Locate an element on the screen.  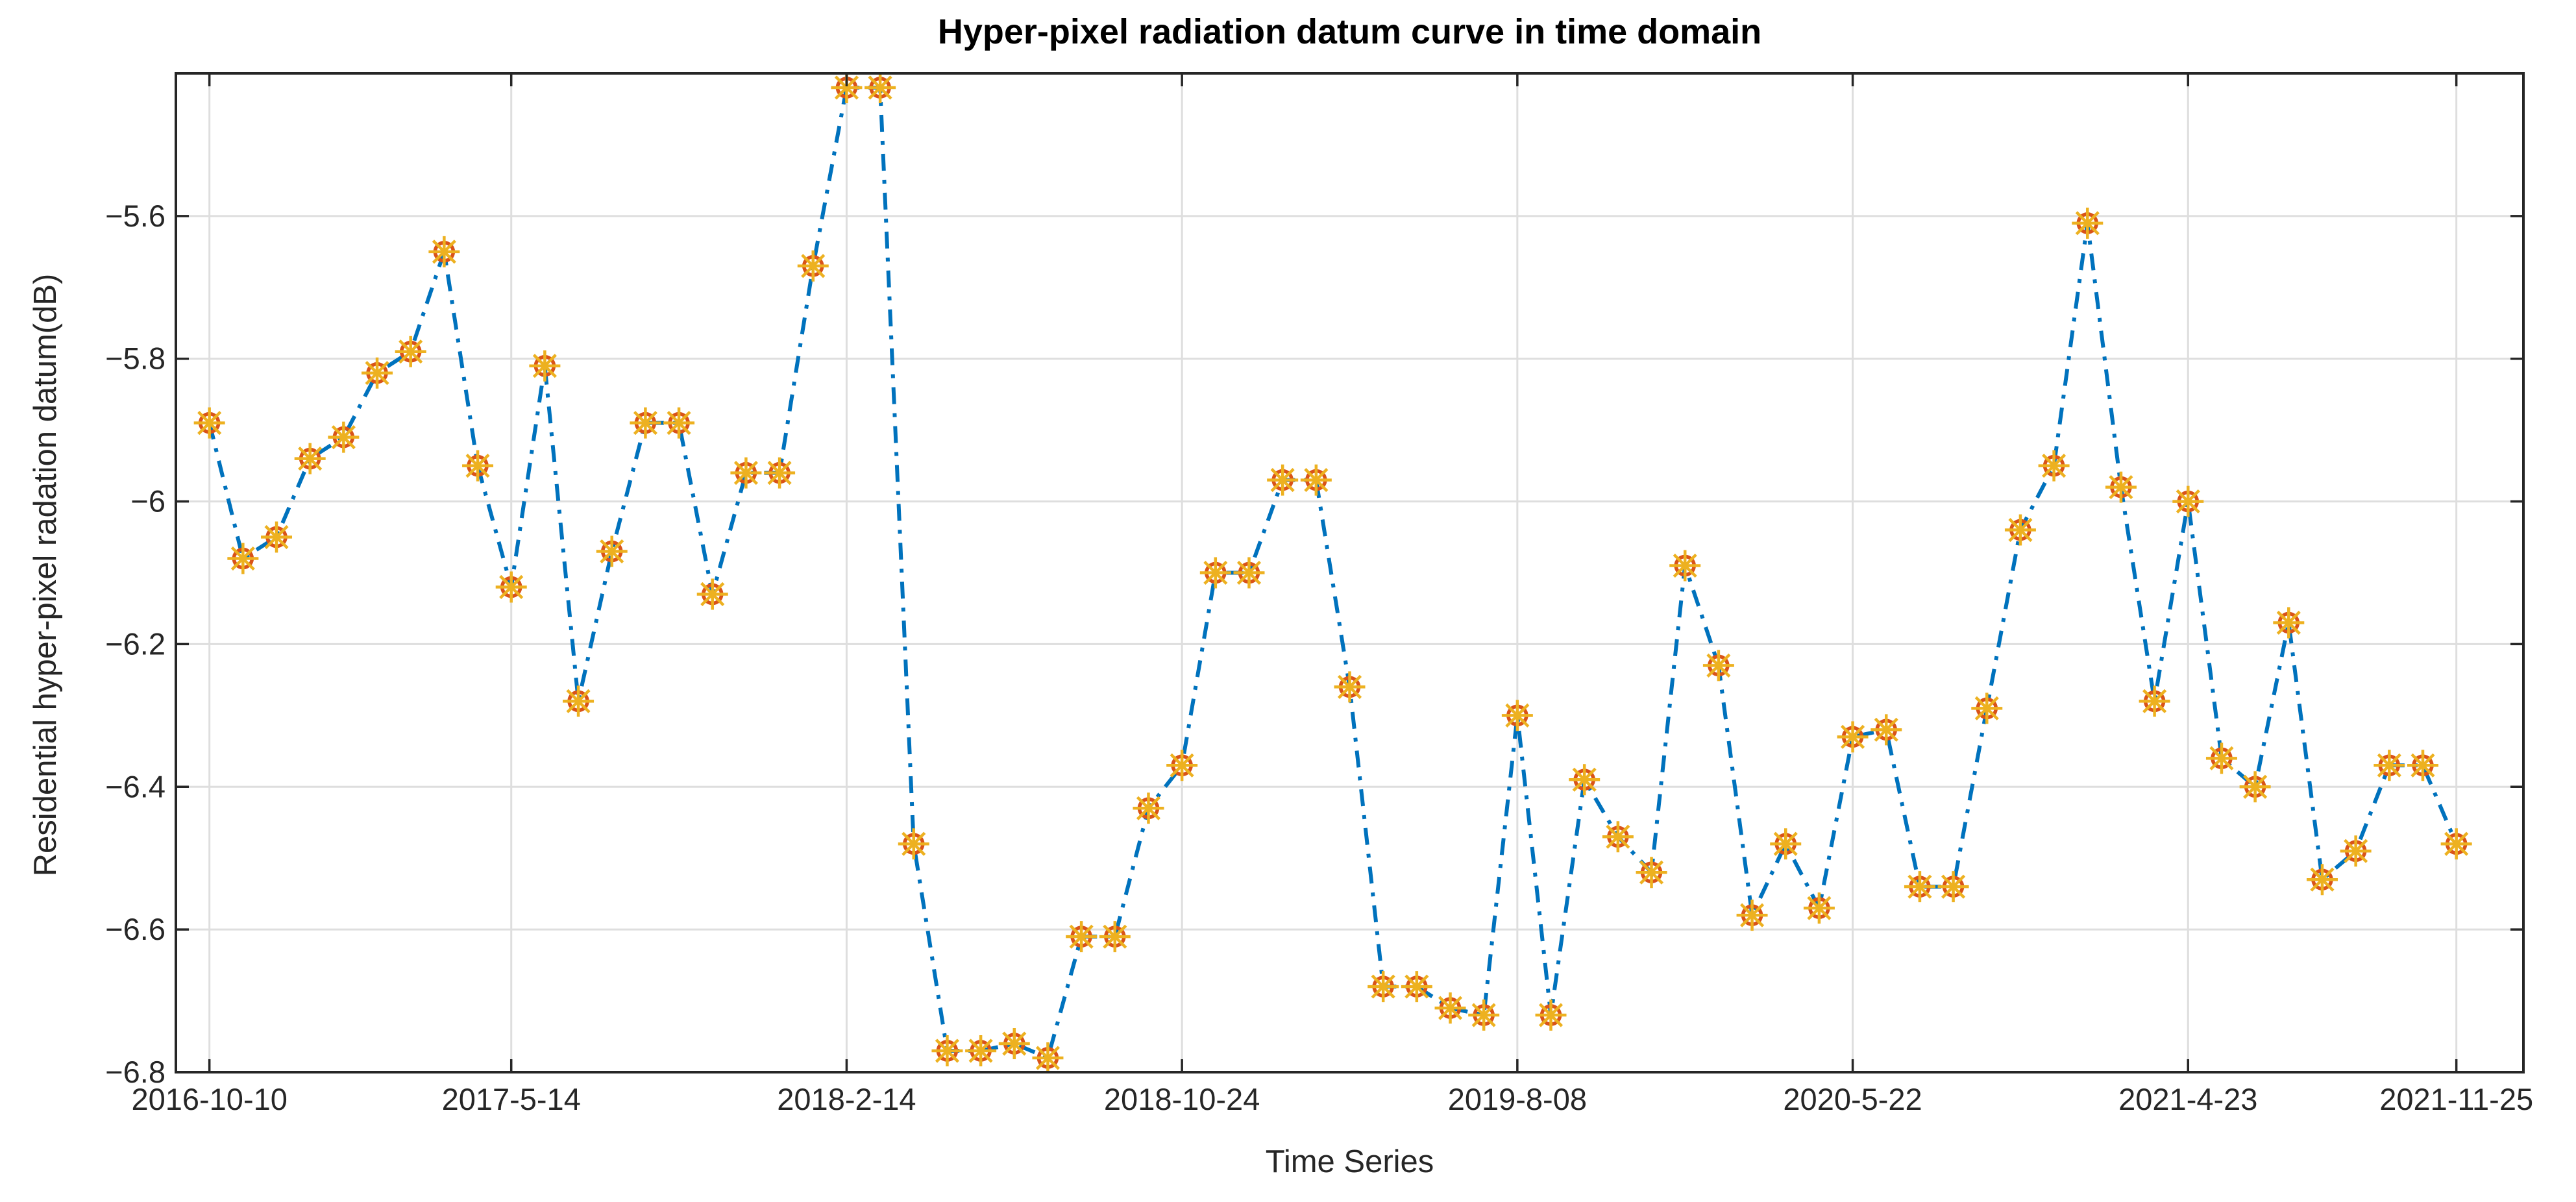
x-tick-label: 2018-2-14 is located at coordinates (846, 1099).